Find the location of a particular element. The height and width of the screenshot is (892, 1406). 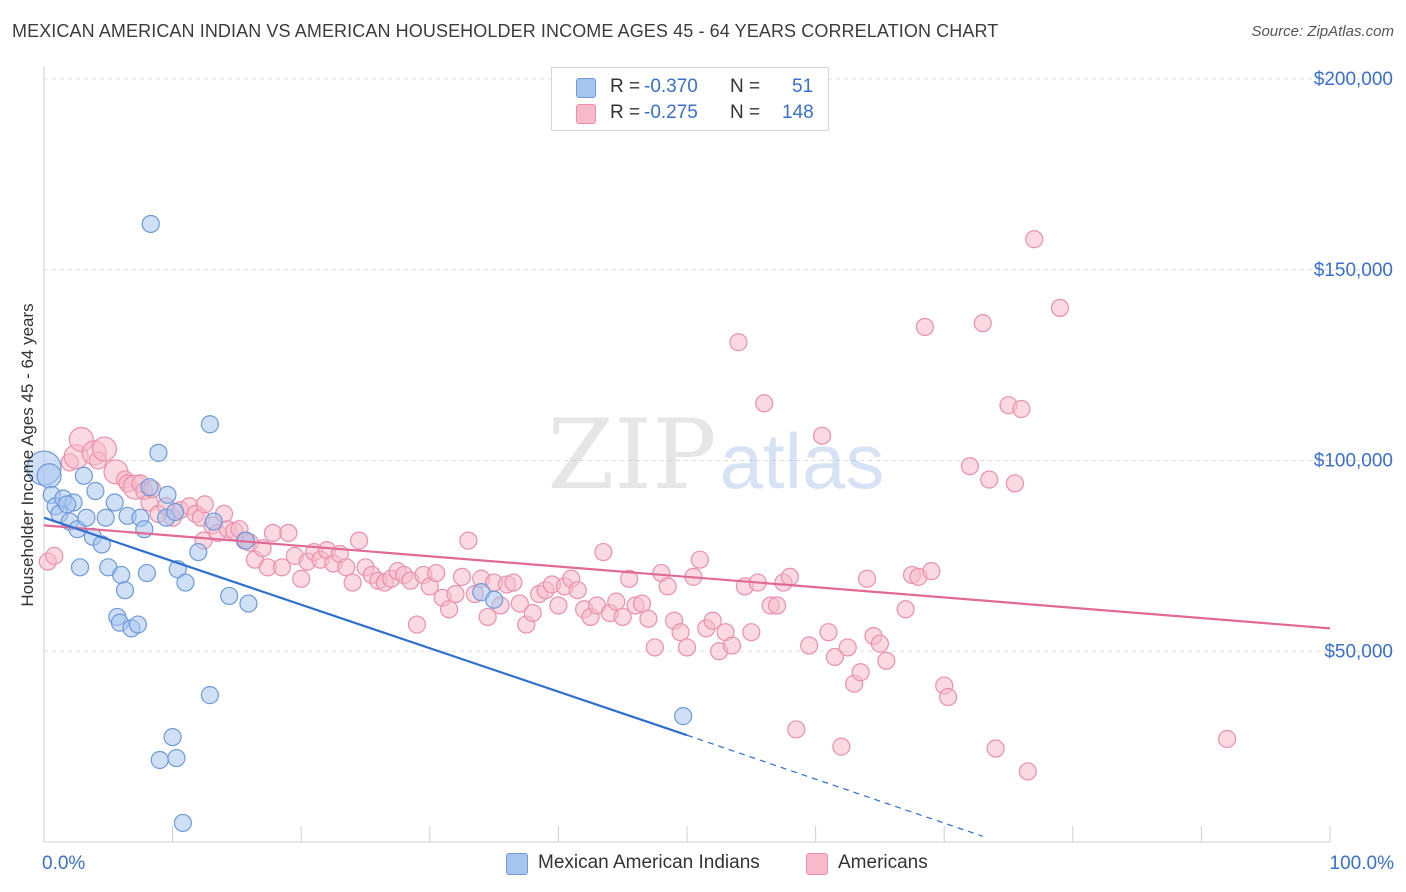

r-value: -0.370 is located at coordinates (671, 86).